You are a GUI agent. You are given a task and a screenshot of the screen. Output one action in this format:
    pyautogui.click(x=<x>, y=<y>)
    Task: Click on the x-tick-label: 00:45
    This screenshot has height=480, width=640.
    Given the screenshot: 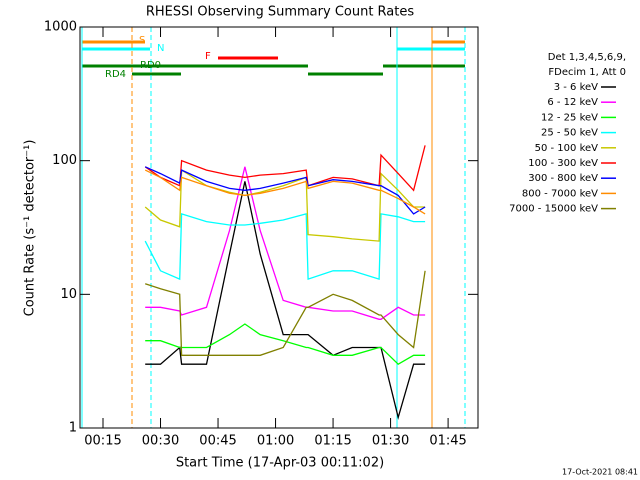 What is the action you would take?
    pyautogui.click(x=217, y=441)
    